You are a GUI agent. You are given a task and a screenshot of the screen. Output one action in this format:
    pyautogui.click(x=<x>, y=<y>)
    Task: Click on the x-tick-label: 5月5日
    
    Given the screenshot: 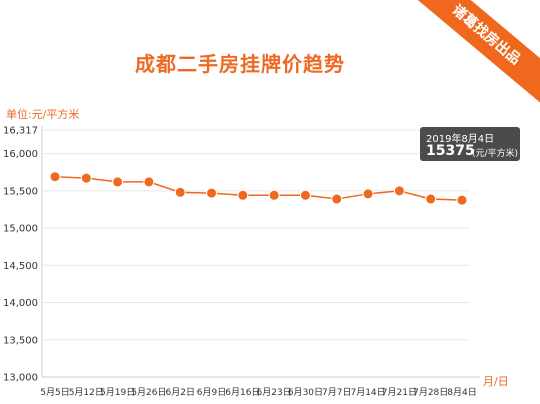 What is the action you would take?
    pyautogui.click(x=54, y=392)
    